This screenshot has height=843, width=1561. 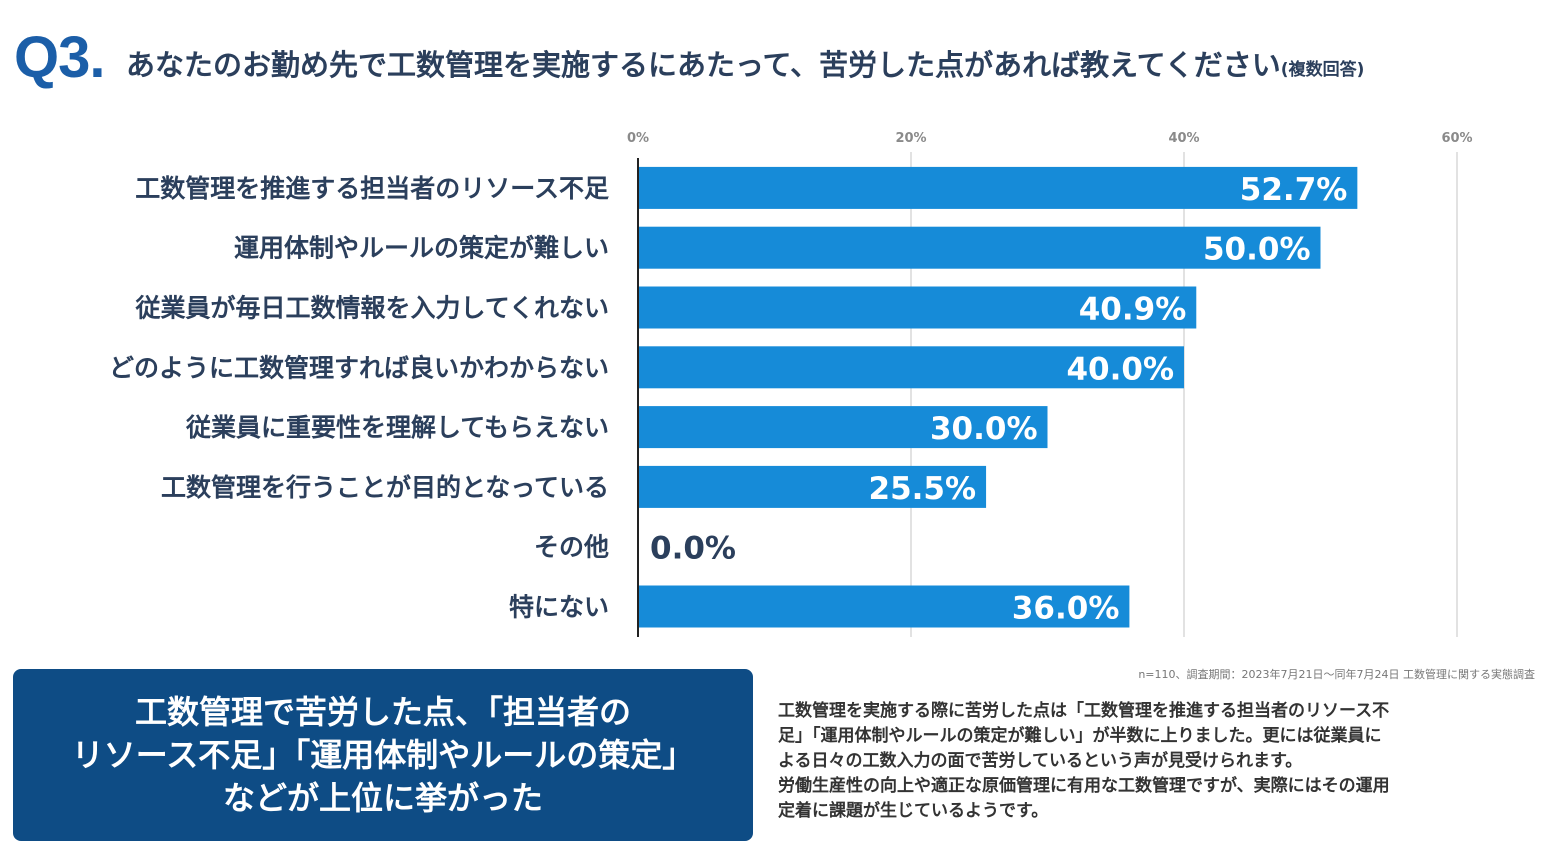 What do you see at coordinates (910, 138) in the screenshot?
I see `tick-label: 20%` at bounding box center [910, 138].